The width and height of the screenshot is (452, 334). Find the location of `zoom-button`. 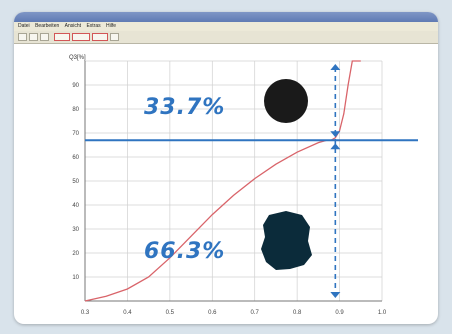

zoom-button is located at coordinates (62, 37).